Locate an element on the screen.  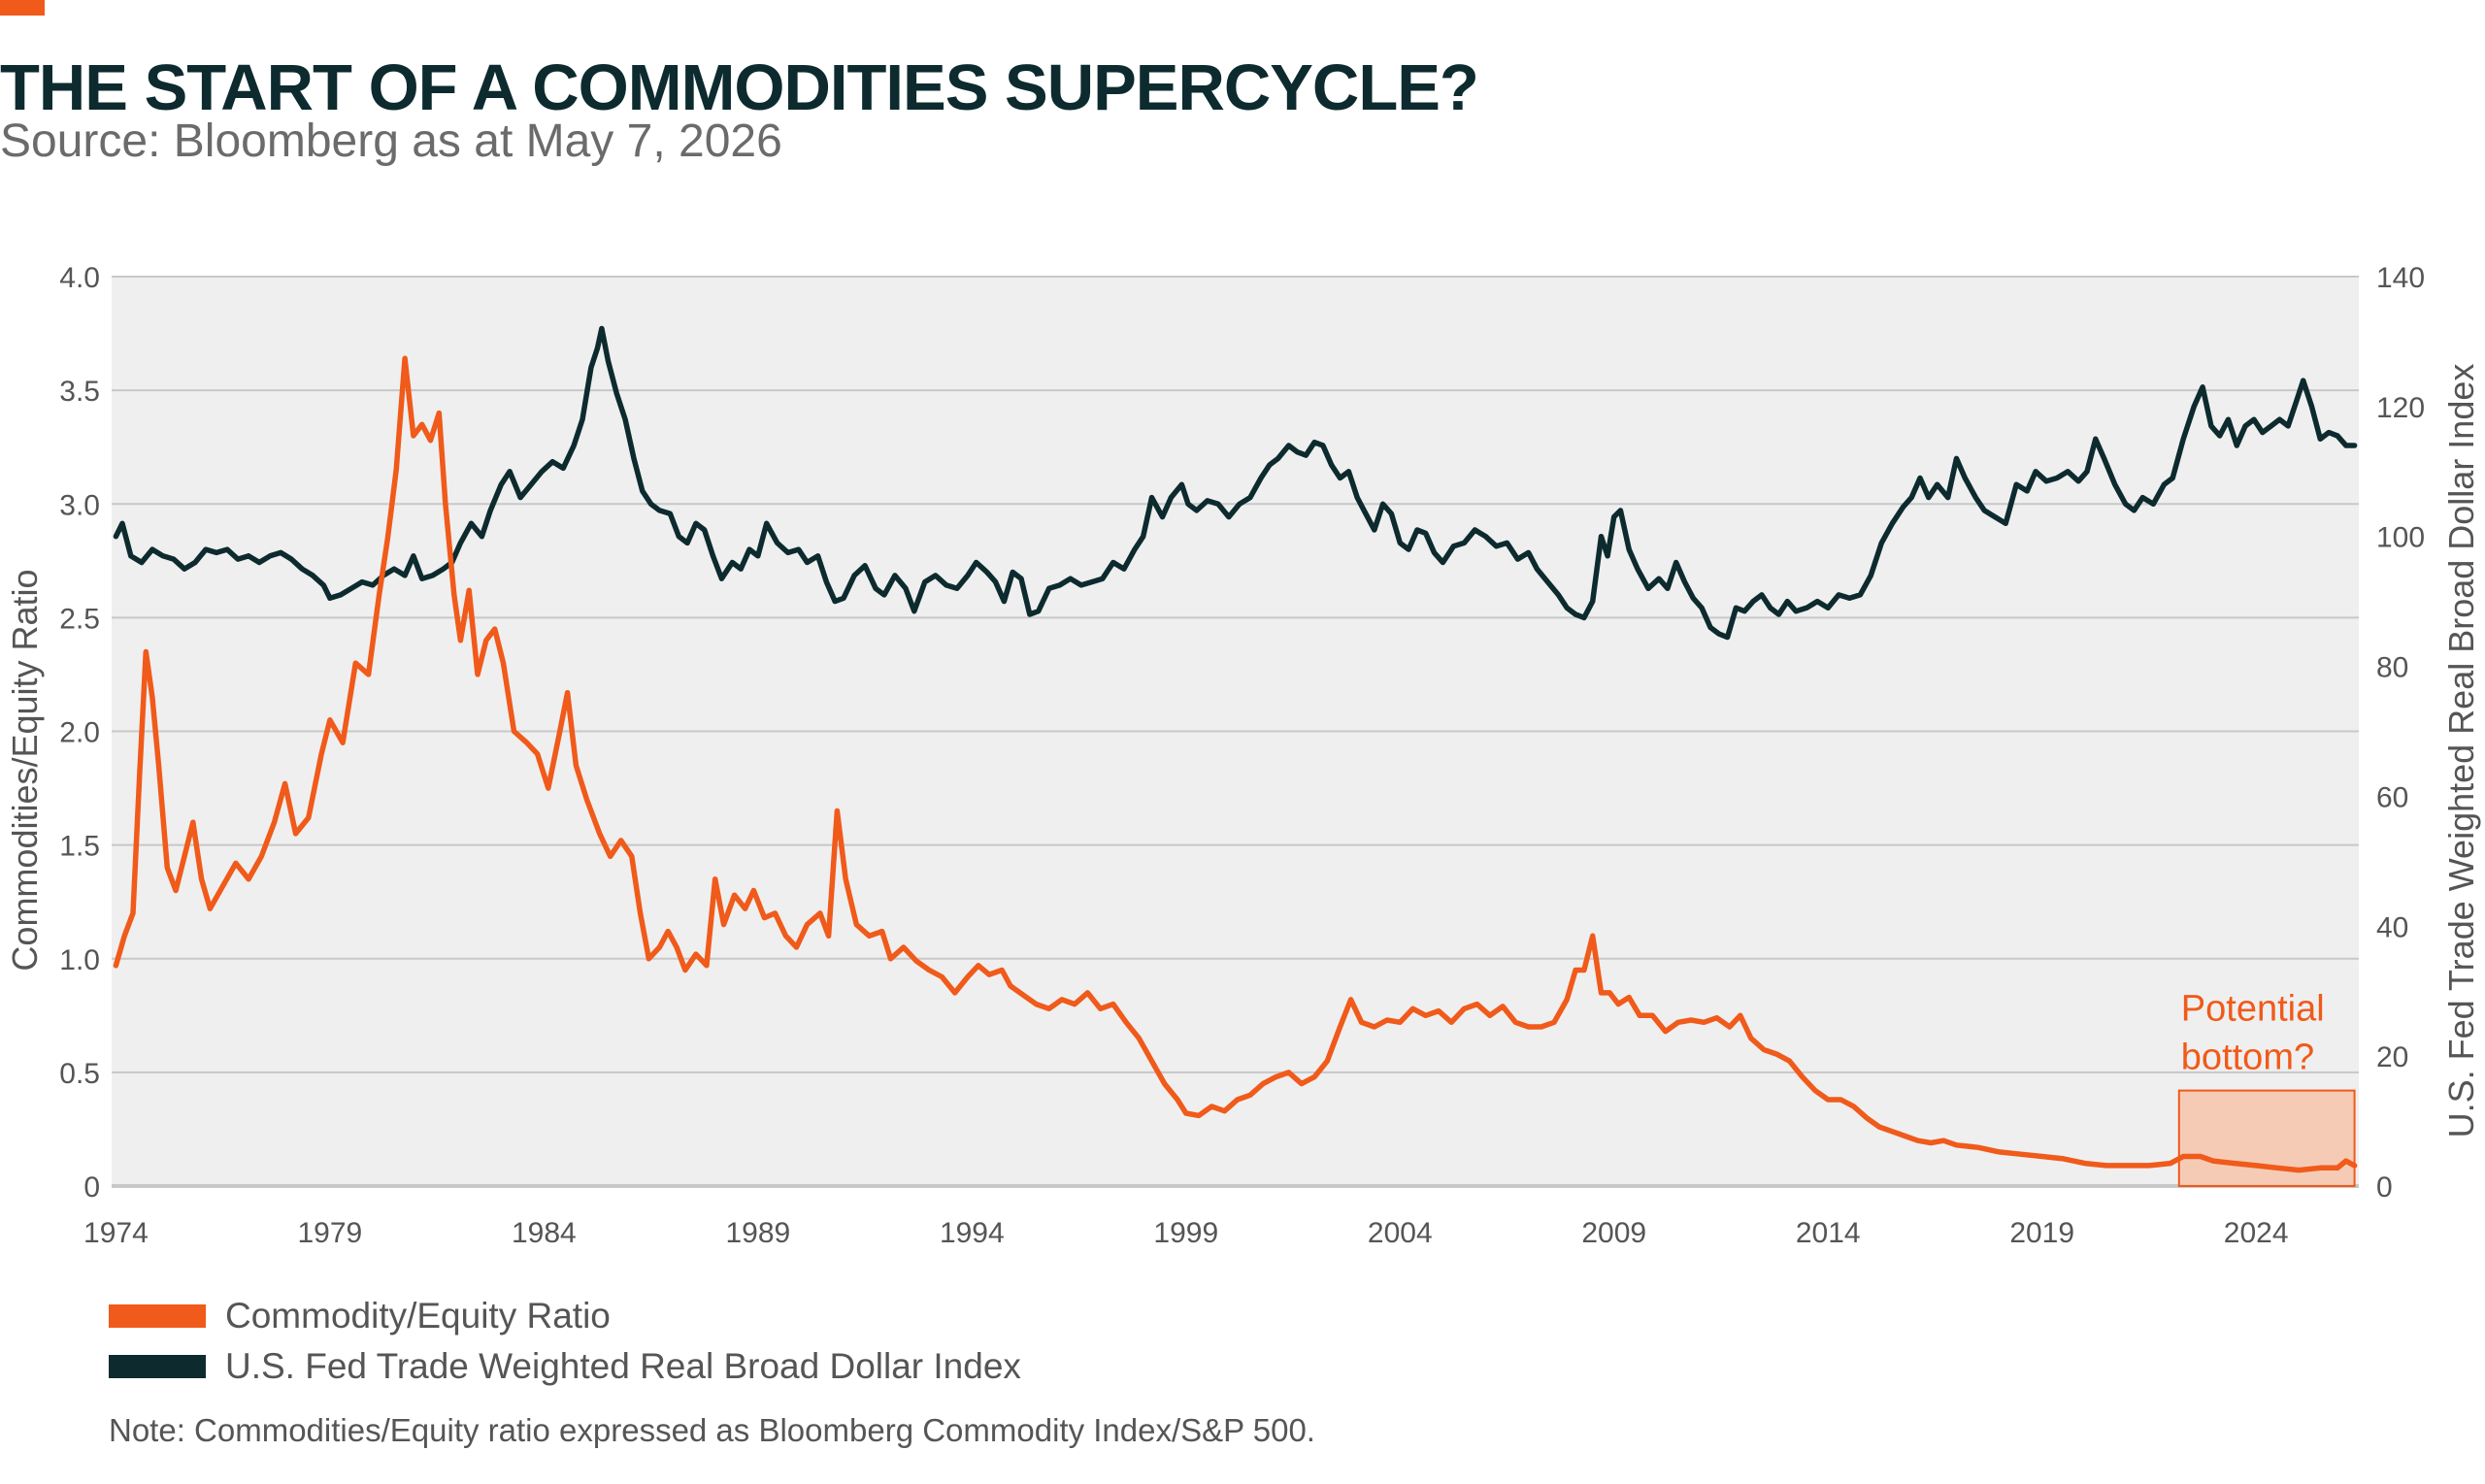
x-axis-tick-label: 1999 is located at coordinates (1185, 1233).